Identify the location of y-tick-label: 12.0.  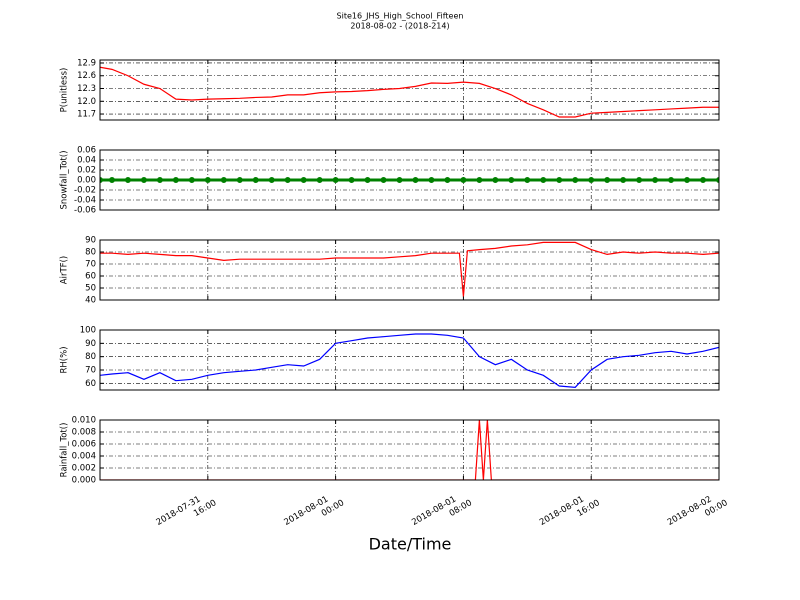
(86, 102).